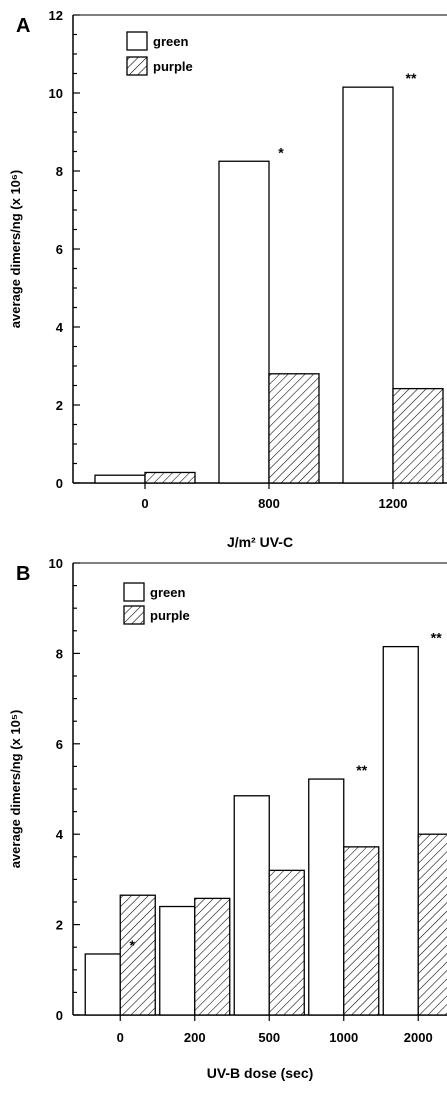  I want to click on x-axis-label: J/m² UV-C, so click(260, 542).